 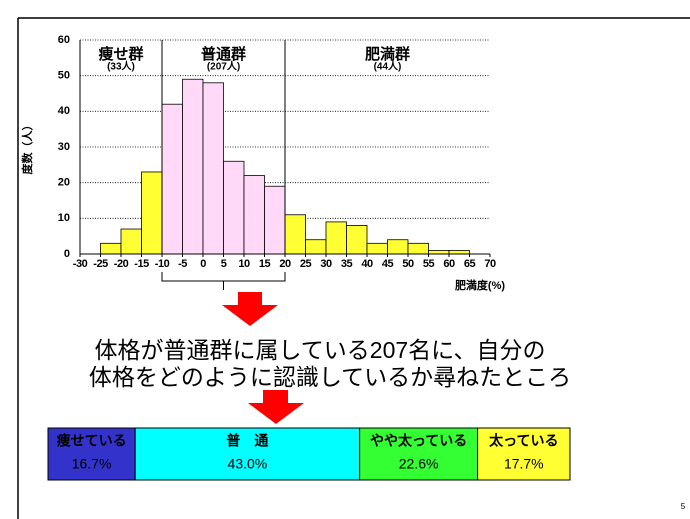 What do you see at coordinates (388, 264) in the screenshot?
I see `x-tick-label: 45` at bounding box center [388, 264].